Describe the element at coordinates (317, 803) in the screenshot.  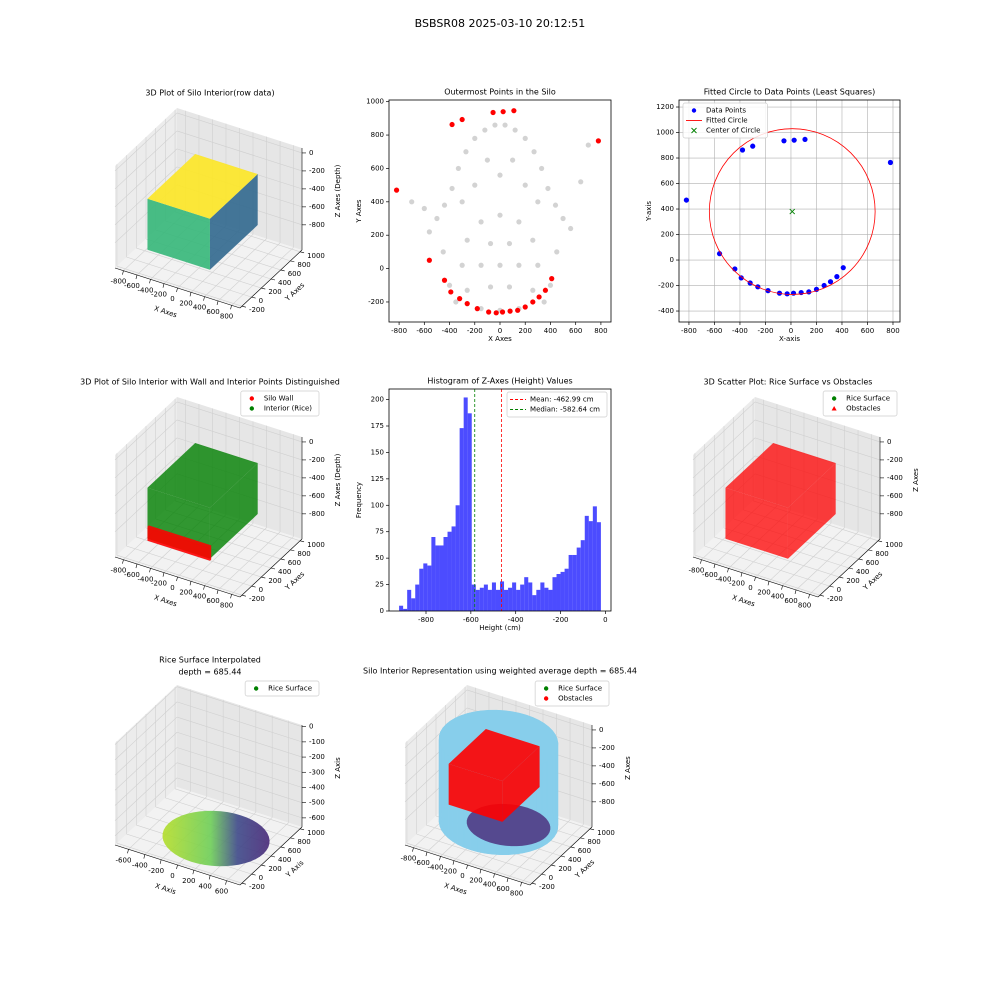
I see `z-tick-label: -500` at that location.